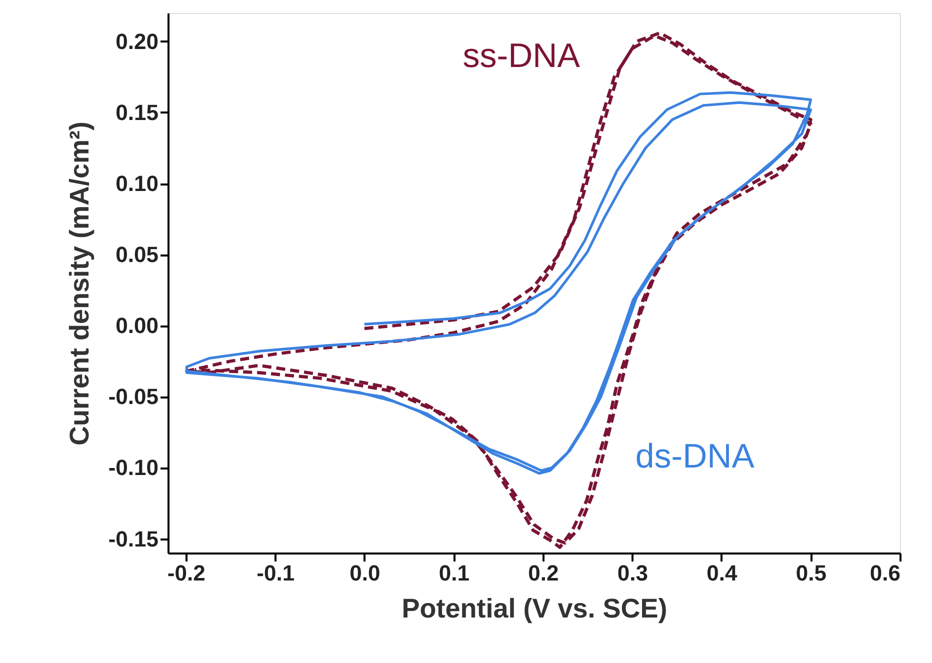  I want to click on x-tick-label: -0.1, so click(275, 573).